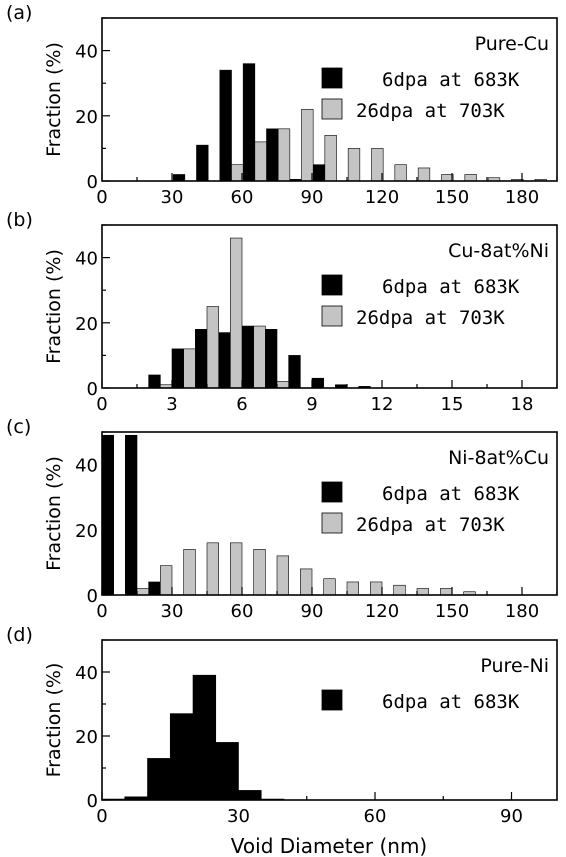 The image size is (566, 857). Describe the element at coordinates (498, 251) in the screenshot. I see `material-title: Cu-8at%Ni` at that location.